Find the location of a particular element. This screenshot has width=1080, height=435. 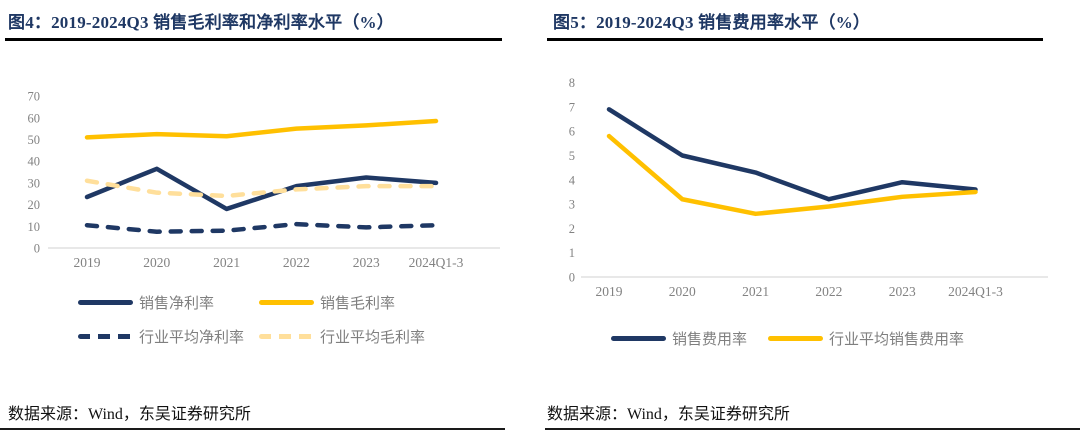

legend-label: 销售净利率 is located at coordinates (177, 303).